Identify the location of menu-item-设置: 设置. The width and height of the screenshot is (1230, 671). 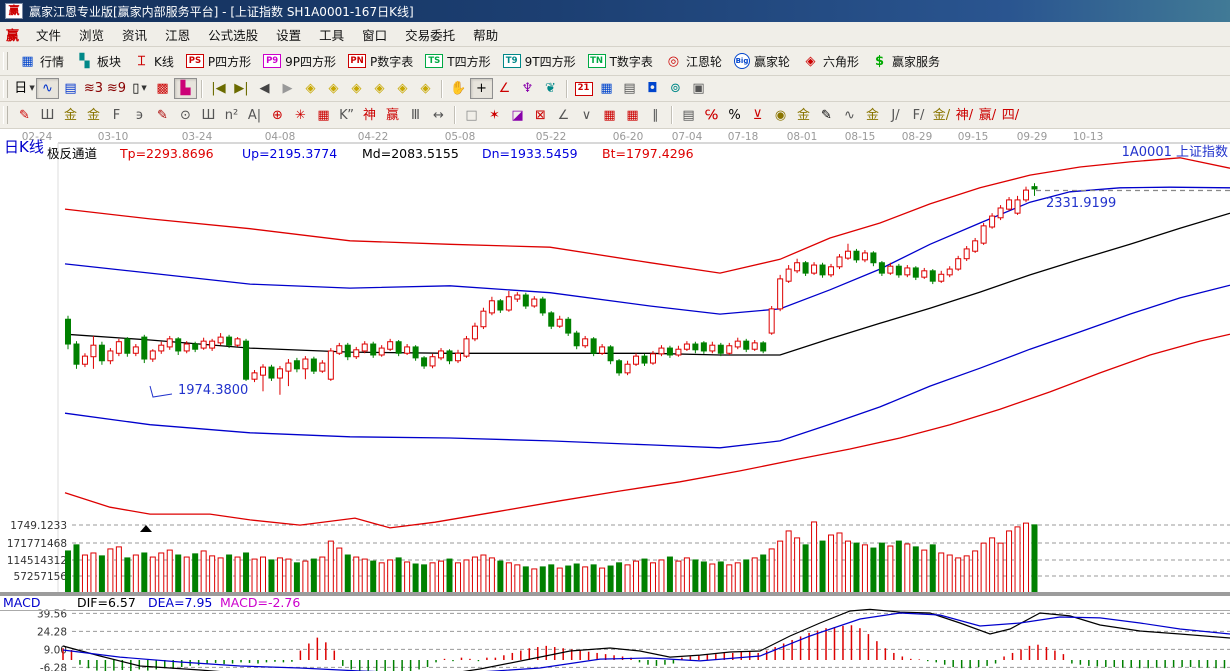
(289, 35).